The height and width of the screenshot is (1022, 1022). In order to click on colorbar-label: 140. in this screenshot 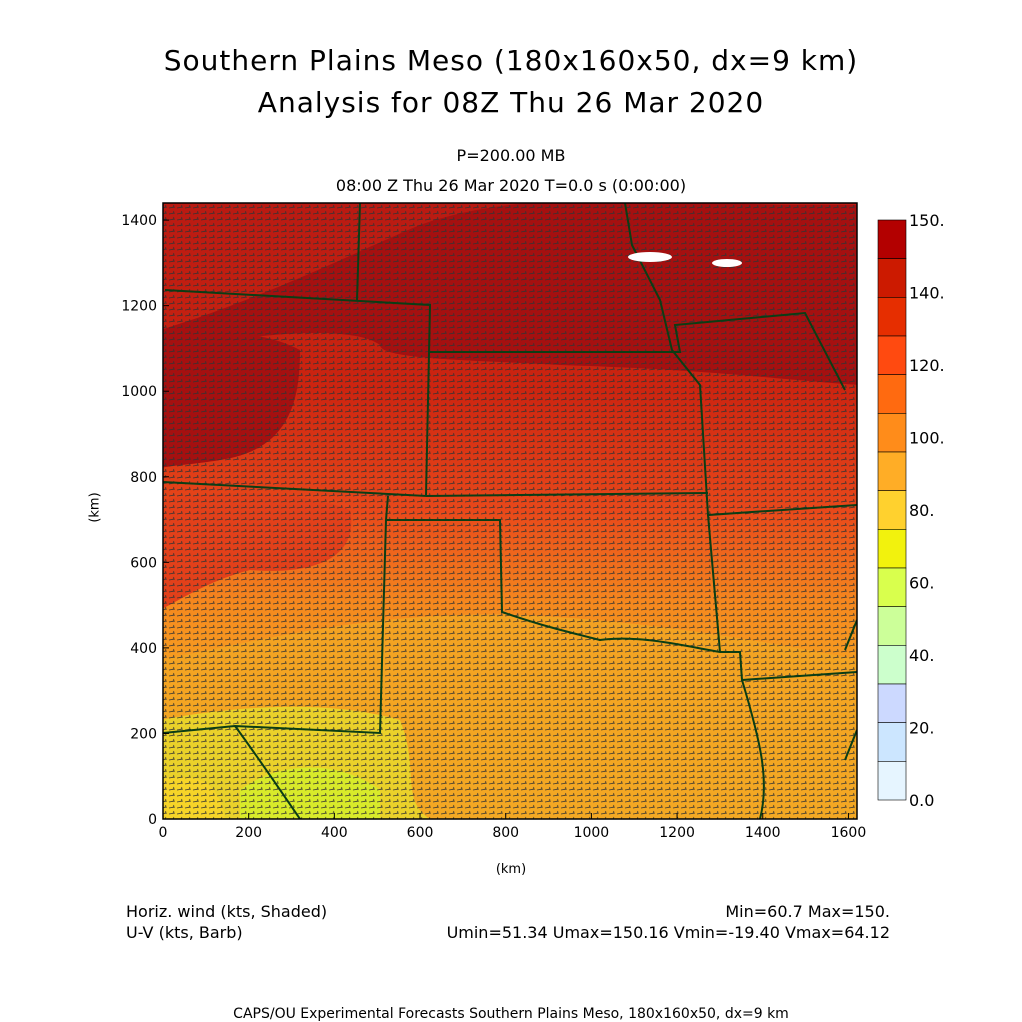, I will do `click(927, 293)`.